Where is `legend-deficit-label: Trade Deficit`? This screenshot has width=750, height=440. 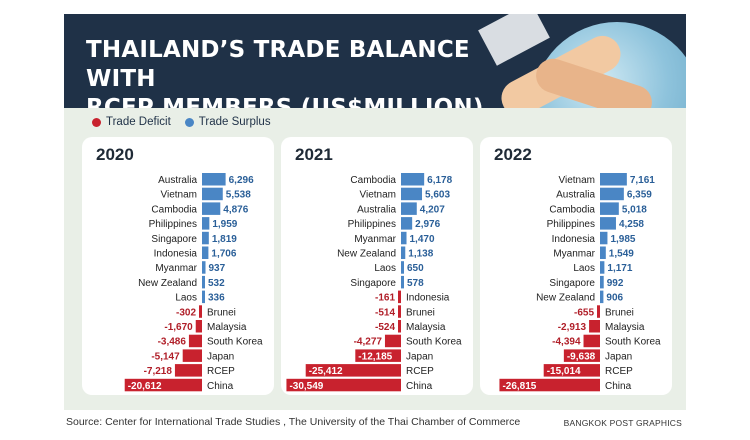 legend-deficit-label: Trade Deficit is located at coordinates (138, 122).